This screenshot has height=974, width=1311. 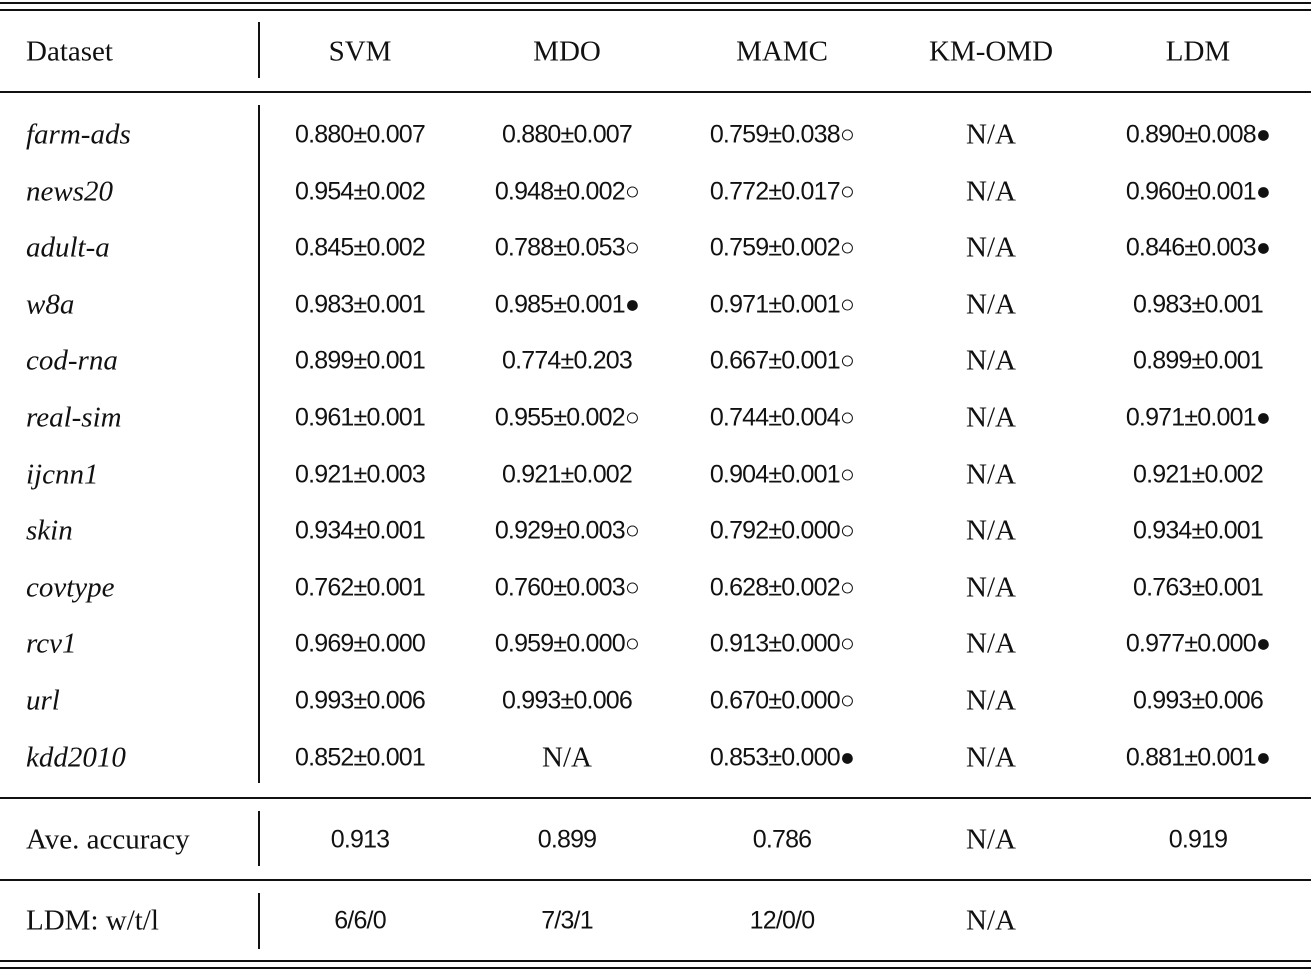 I want to click on dataset-name: farm-ads, so click(x=78, y=134).